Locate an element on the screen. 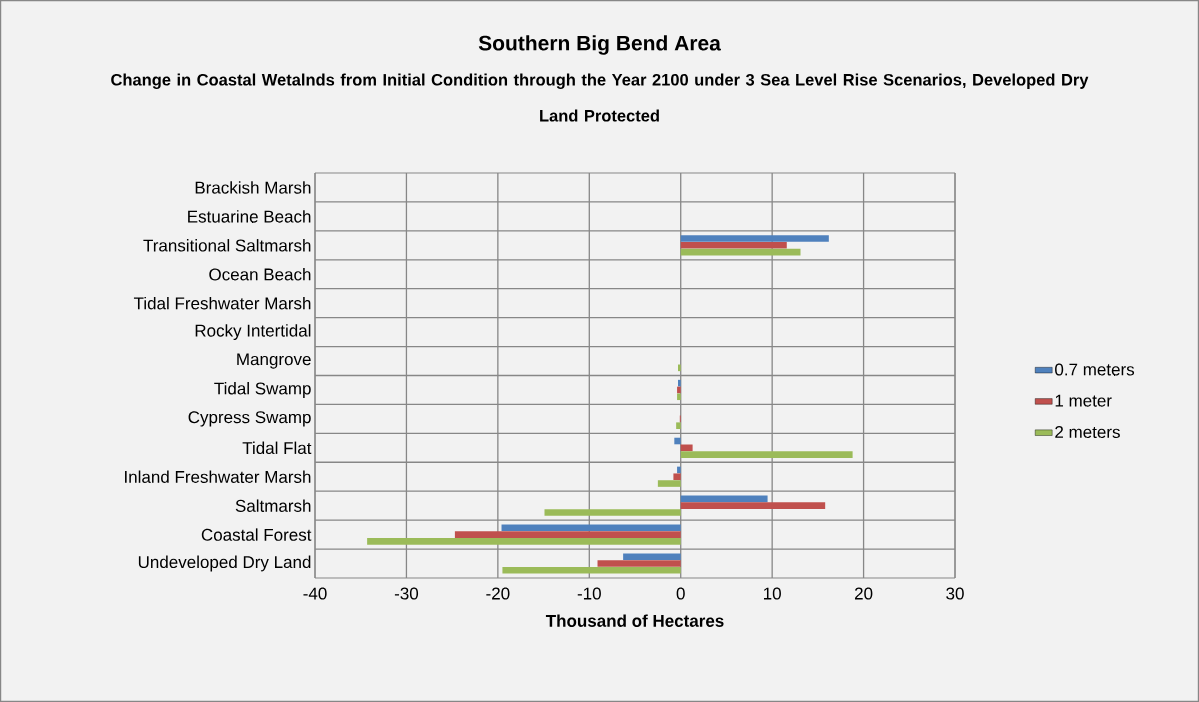  x-axis-title: Thousand of Hectares is located at coordinates (634, 620).